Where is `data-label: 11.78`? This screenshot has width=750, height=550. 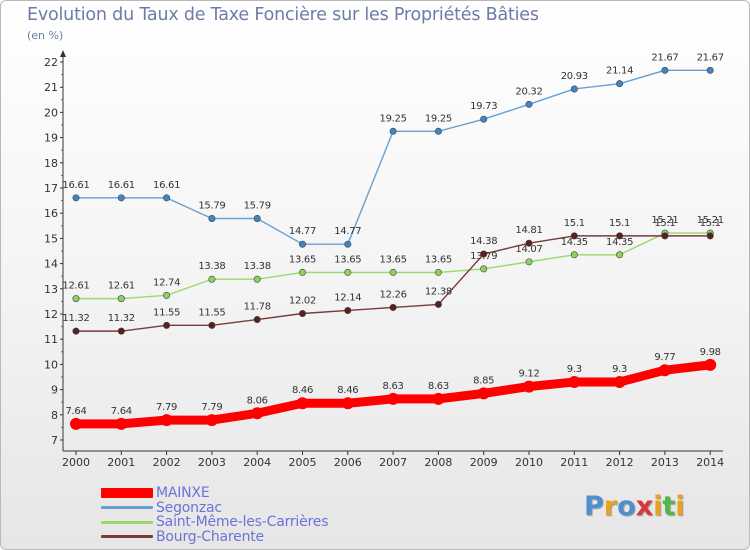
data-label: 11.78 is located at coordinates (257, 307).